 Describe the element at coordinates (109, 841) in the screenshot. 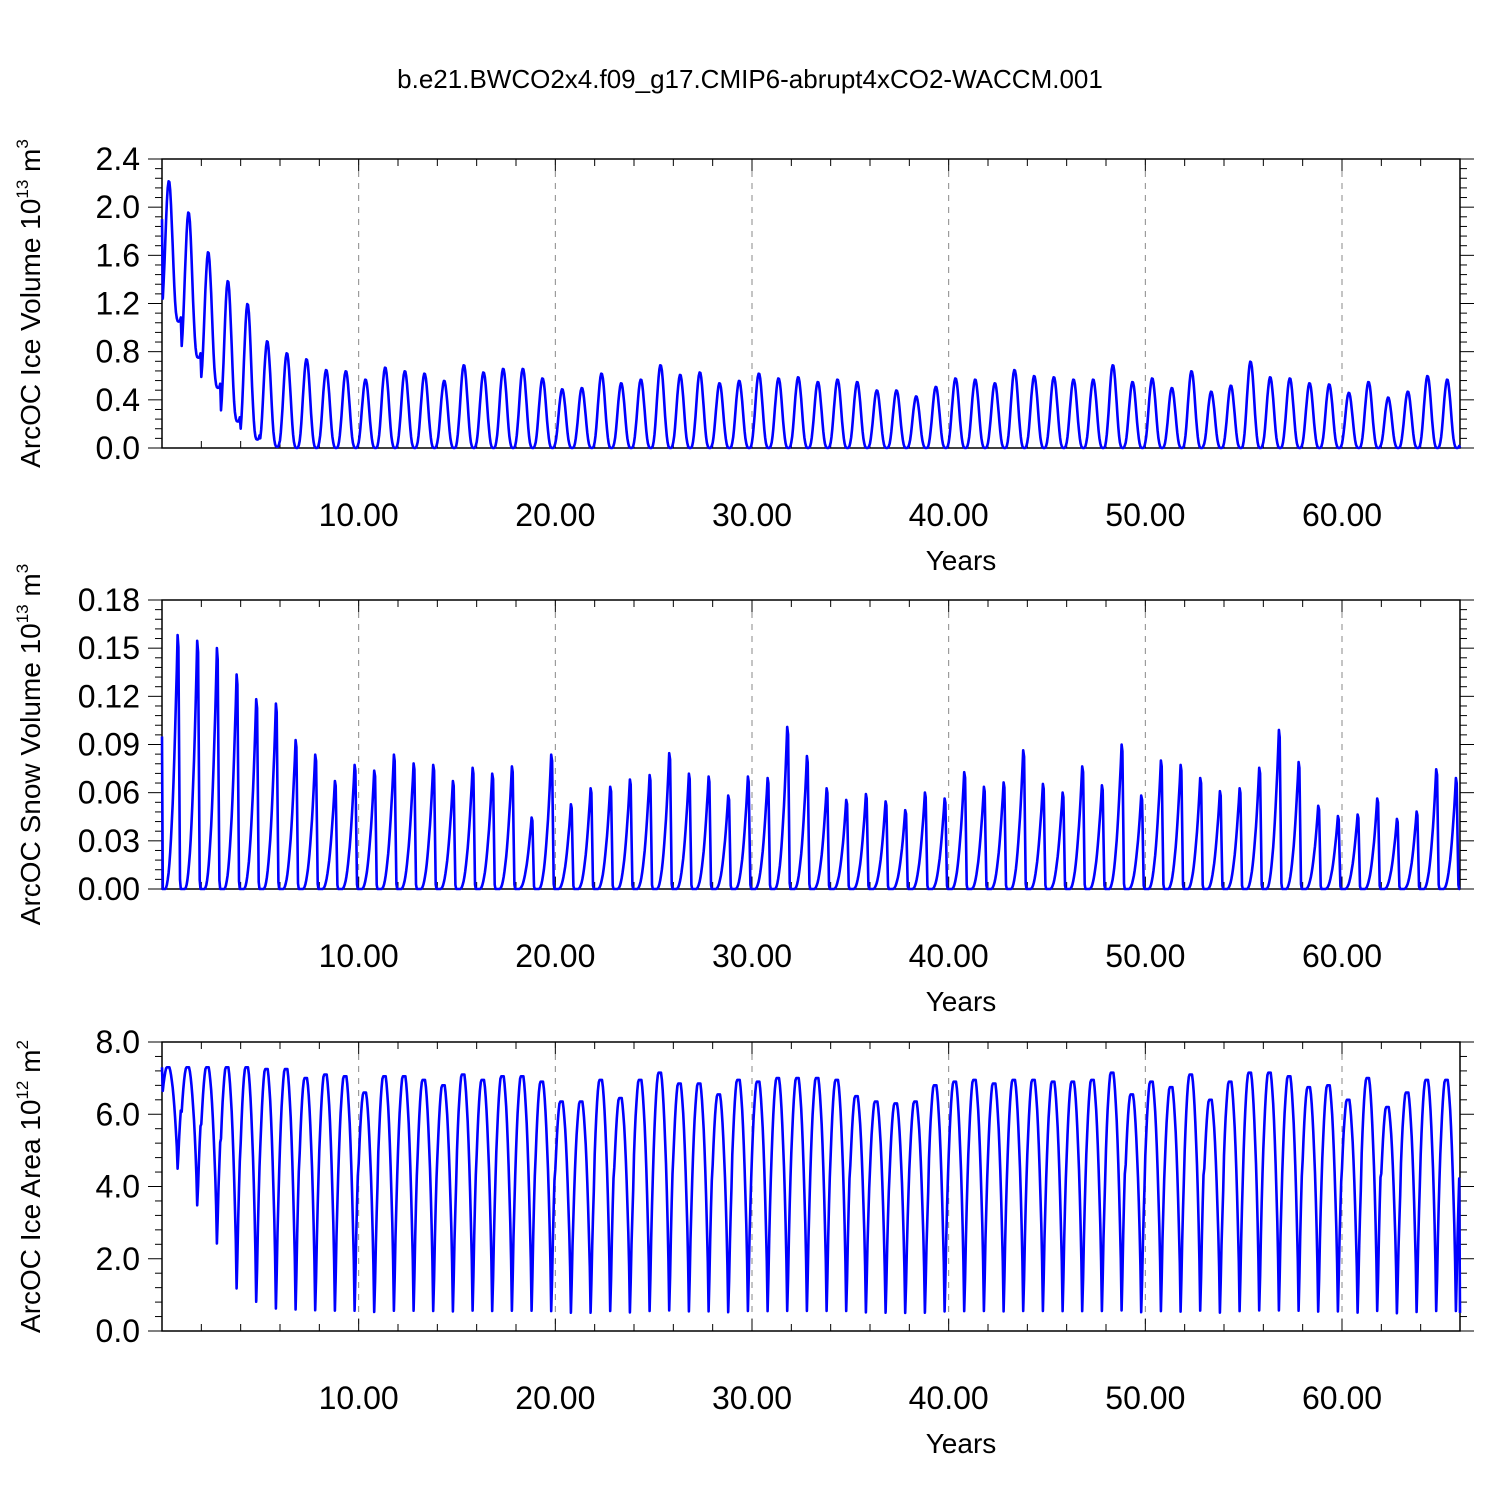

I see `y-tick-label: 0.03` at that location.